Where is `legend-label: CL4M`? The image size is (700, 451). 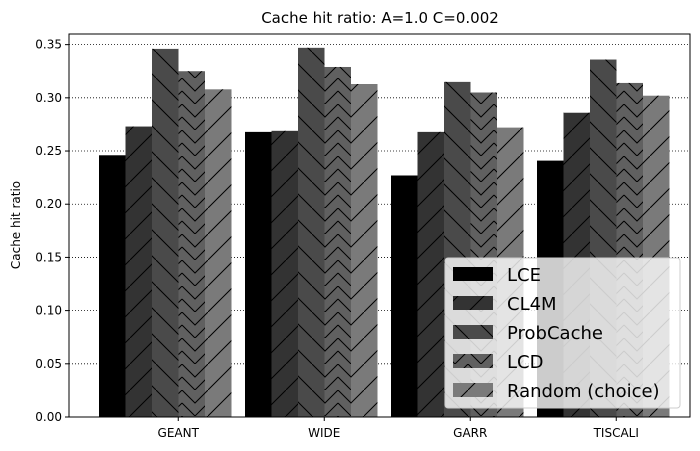
legend-label: CL4M is located at coordinates (532, 304).